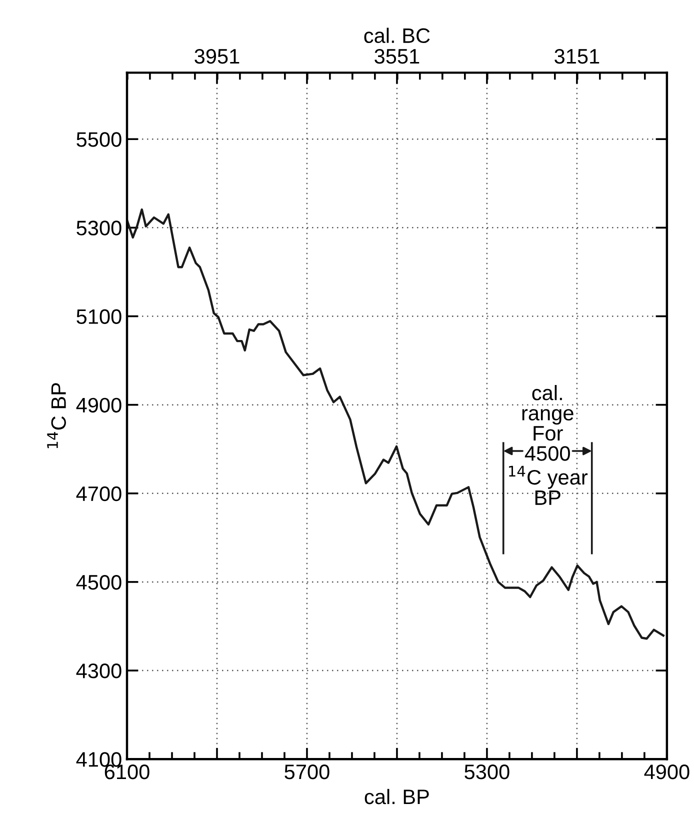 The image size is (694, 826). I want to click on x2-axis-title: cal. BC, so click(397, 36).